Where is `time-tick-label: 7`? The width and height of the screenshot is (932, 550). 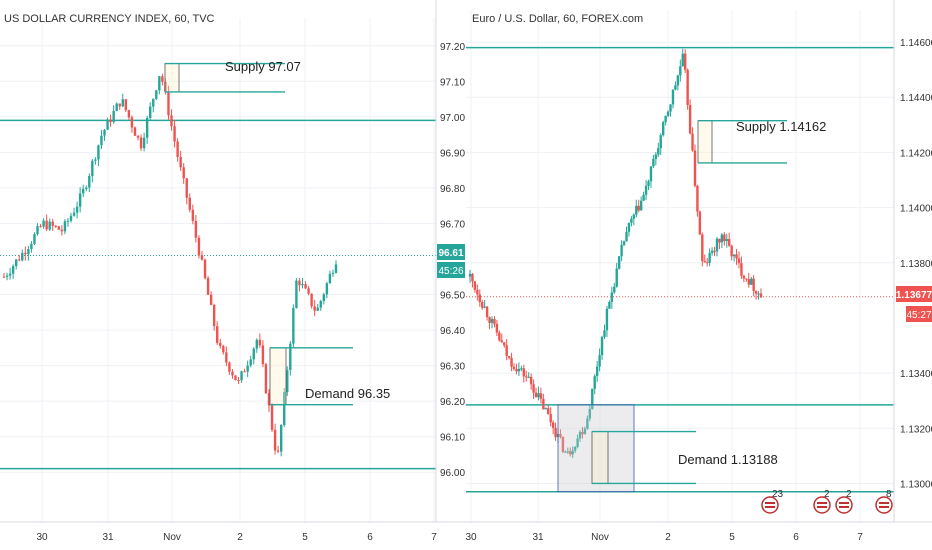
time-tick-label: 7 is located at coordinates (860, 537).